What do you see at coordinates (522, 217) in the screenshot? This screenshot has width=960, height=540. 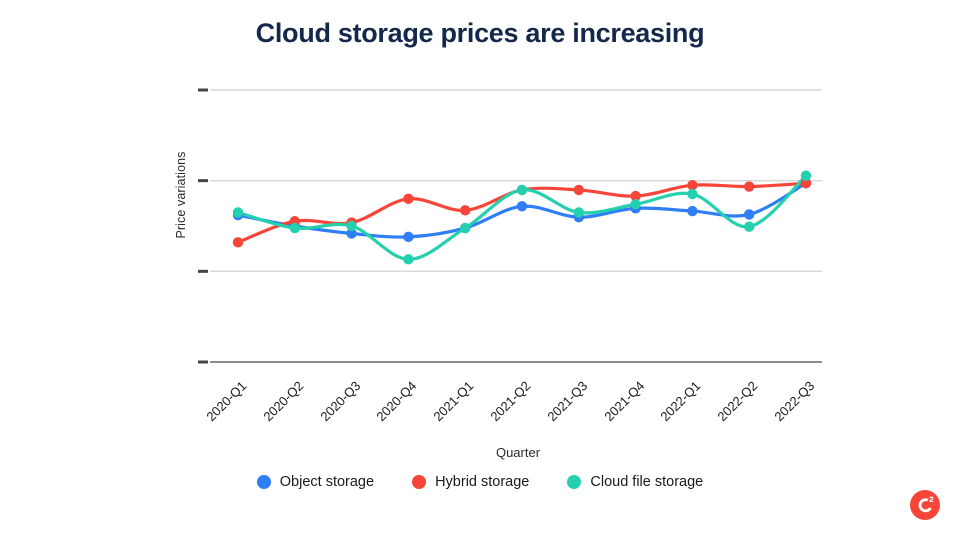 I see `series-markers` at bounding box center [522, 217].